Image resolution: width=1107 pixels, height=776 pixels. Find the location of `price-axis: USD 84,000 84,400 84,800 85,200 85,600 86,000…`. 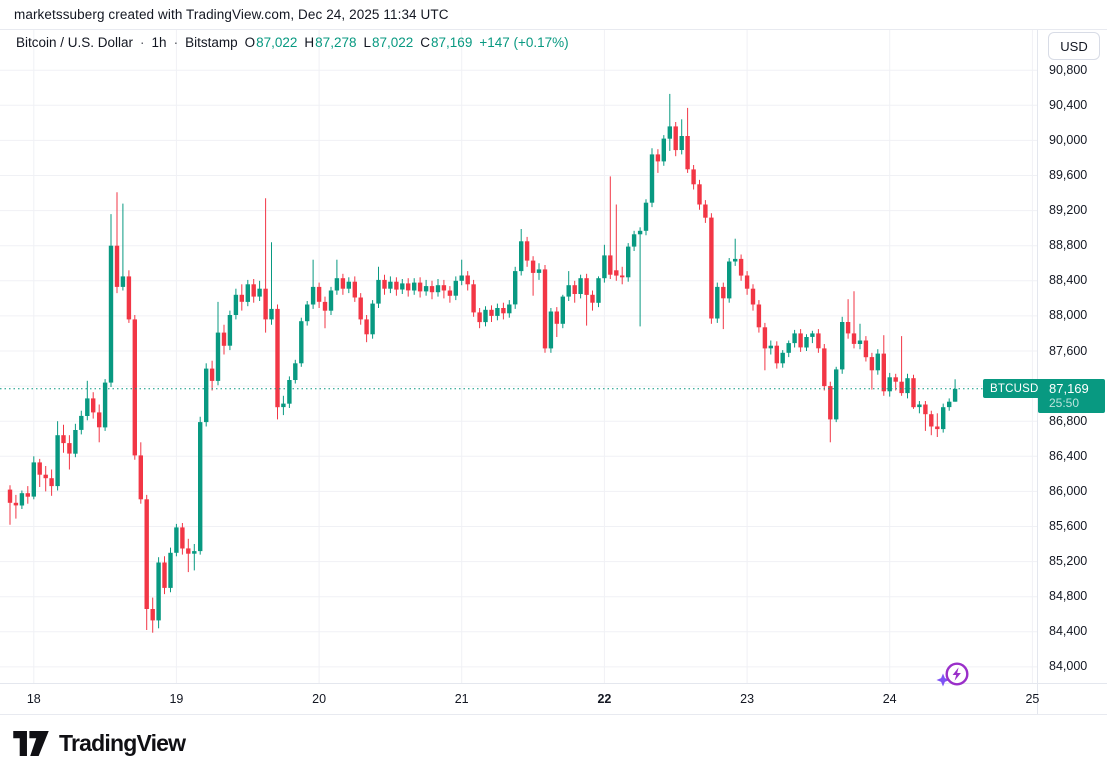

price-axis: USD 84,000 84,400 84,800 85,200 85,600 86,000… is located at coordinates (1072, 356).